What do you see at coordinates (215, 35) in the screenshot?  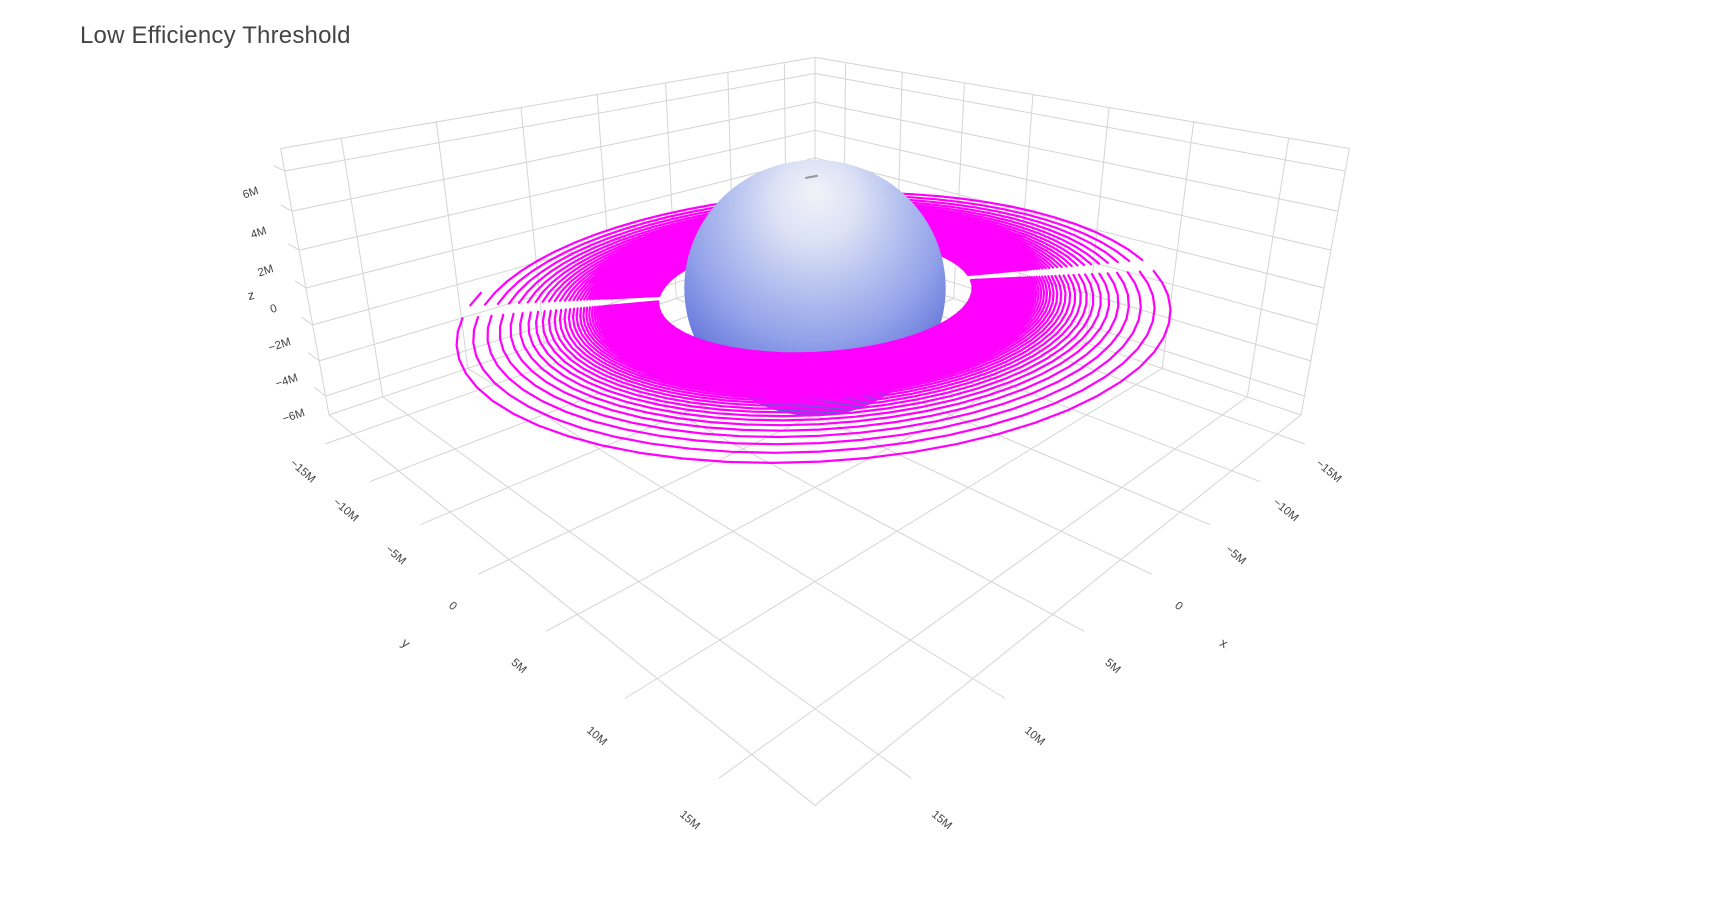 I see `chart-title: Low Efficiency Threshold` at bounding box center [215, 35].